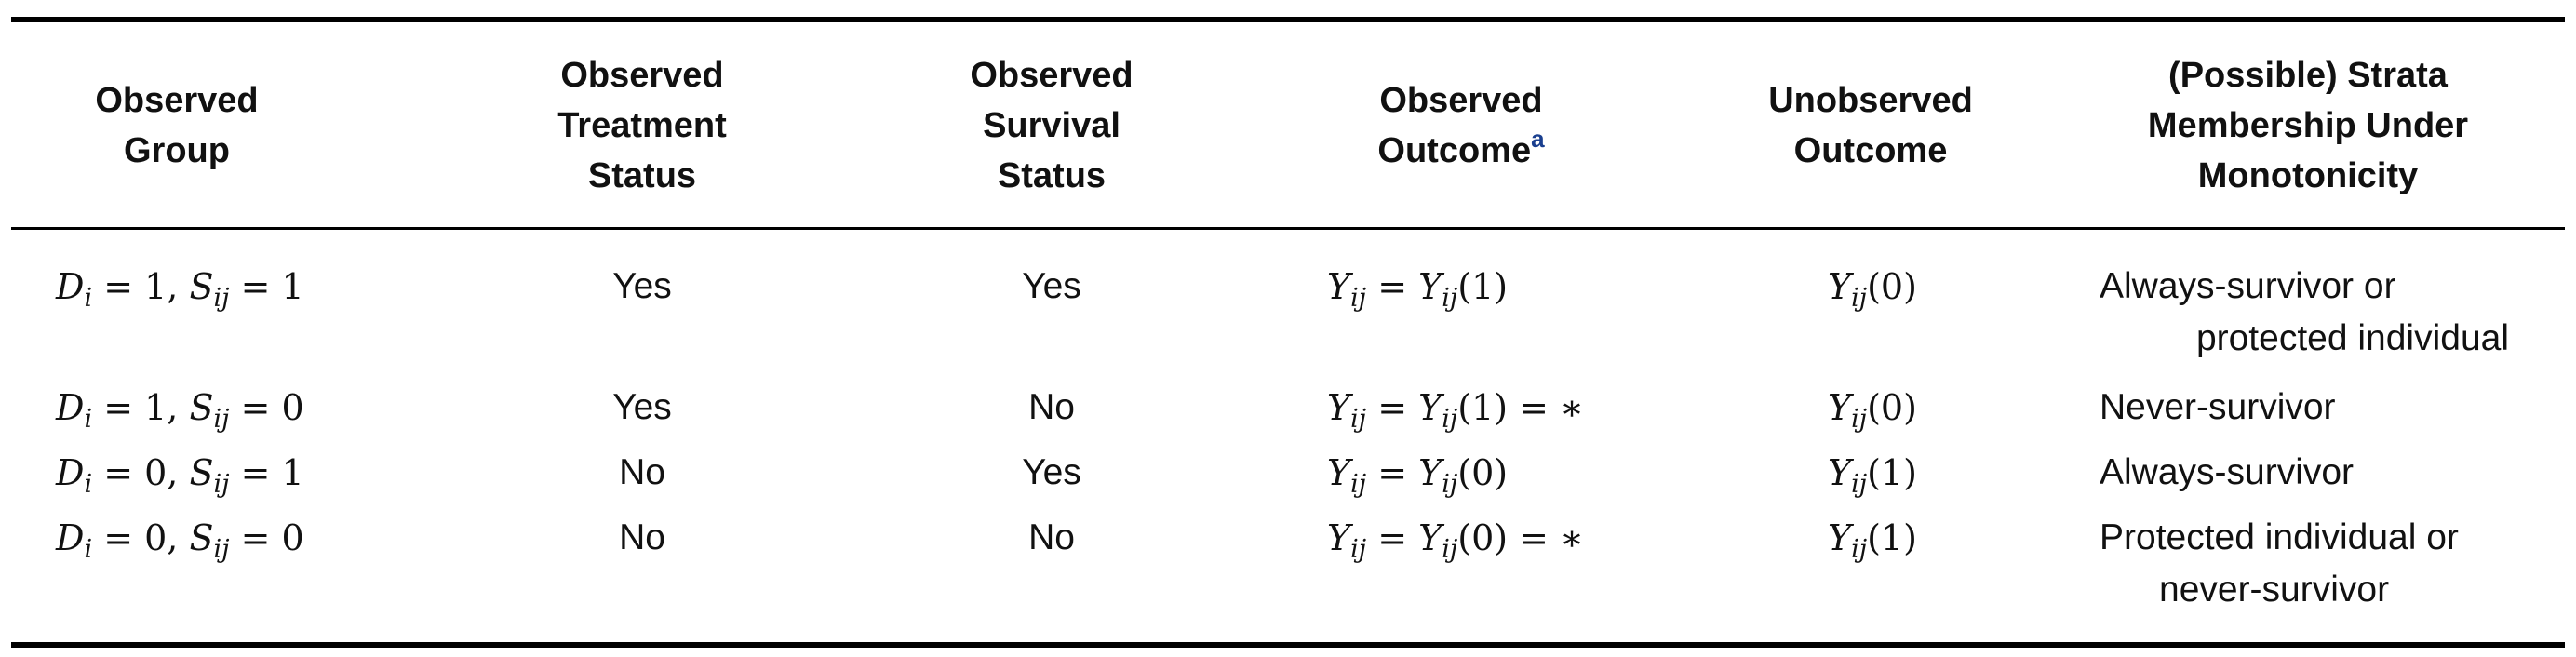 This screenshot has width=2576, height=657. I want to click on table-top-rule, so click(1288, 19).